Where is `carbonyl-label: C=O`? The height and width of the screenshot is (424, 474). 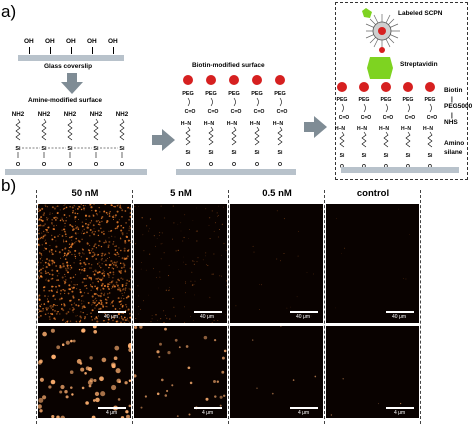 carbonyl-label: C=O is located at coordinates (282, 112).